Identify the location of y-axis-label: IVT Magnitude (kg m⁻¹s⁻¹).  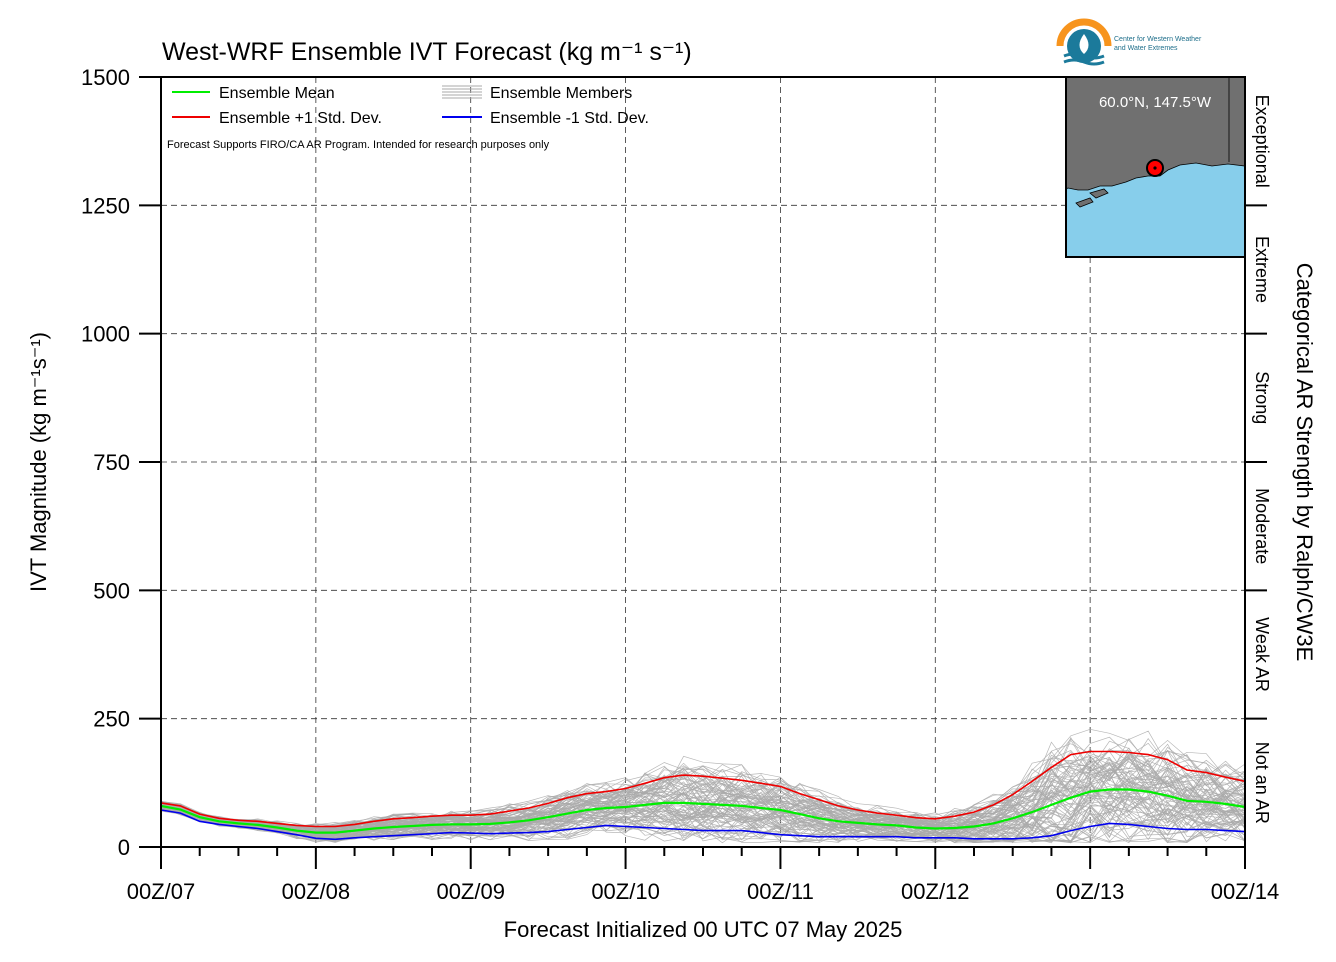
(38, 462).